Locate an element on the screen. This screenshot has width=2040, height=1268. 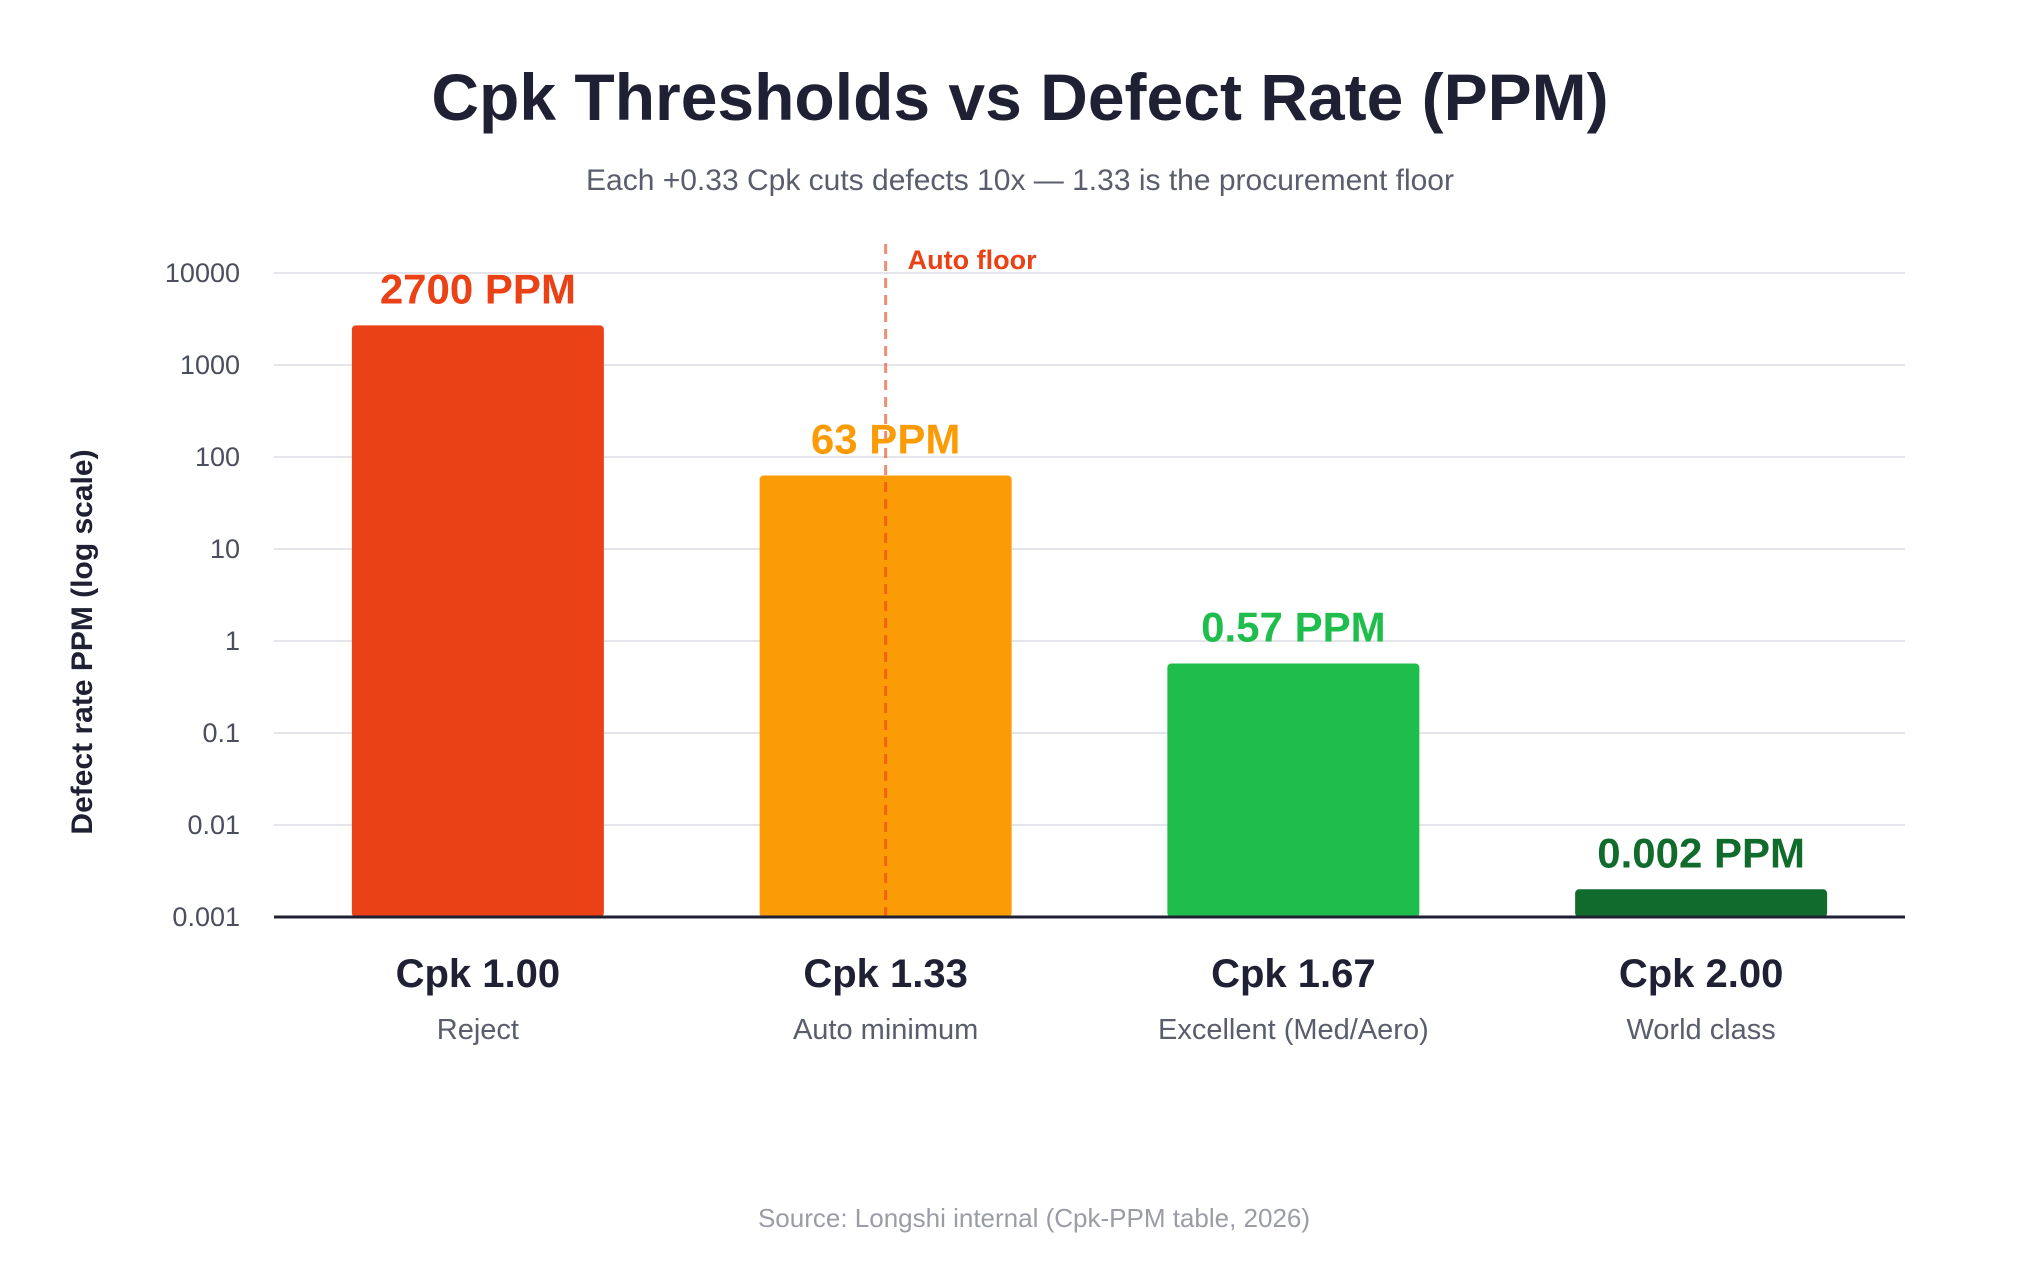
y-tick-label: 0.01 is located at coordinates (213, 825).